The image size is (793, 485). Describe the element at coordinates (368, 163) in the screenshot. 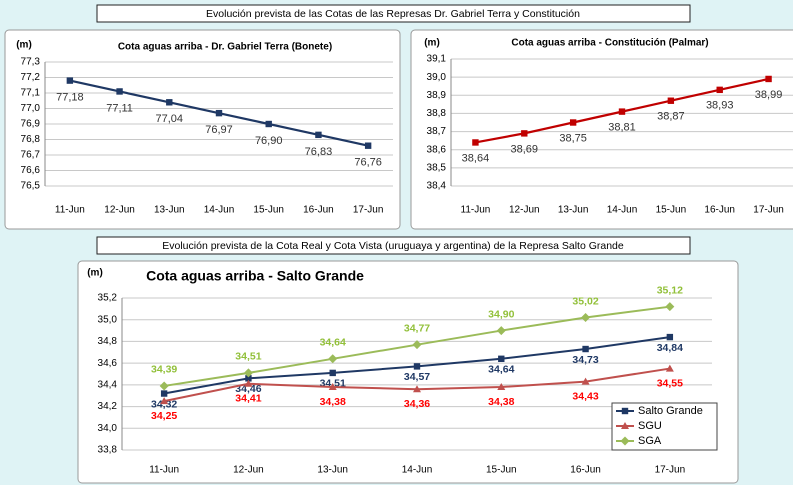

I see `data-label: 76,76` at that location.